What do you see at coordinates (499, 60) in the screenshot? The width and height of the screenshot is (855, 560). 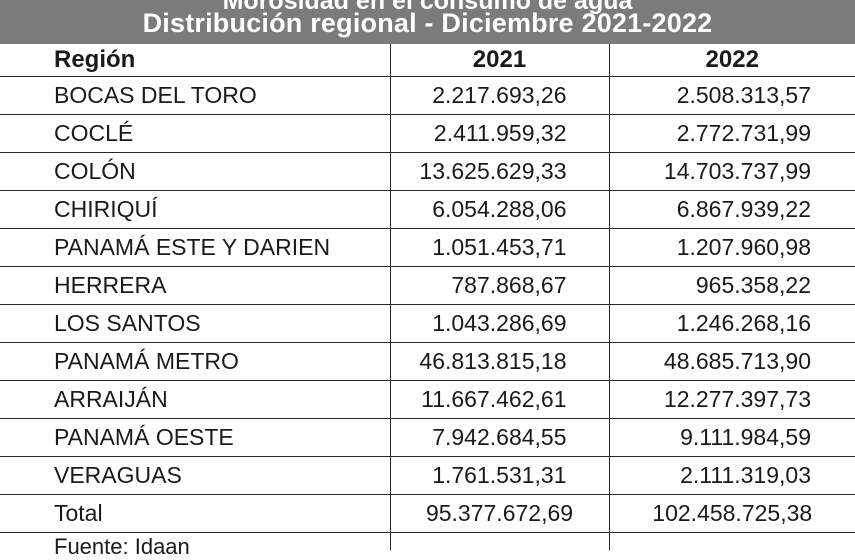 I see `column-header-2021: 2021` at bounding box center [499, 60].